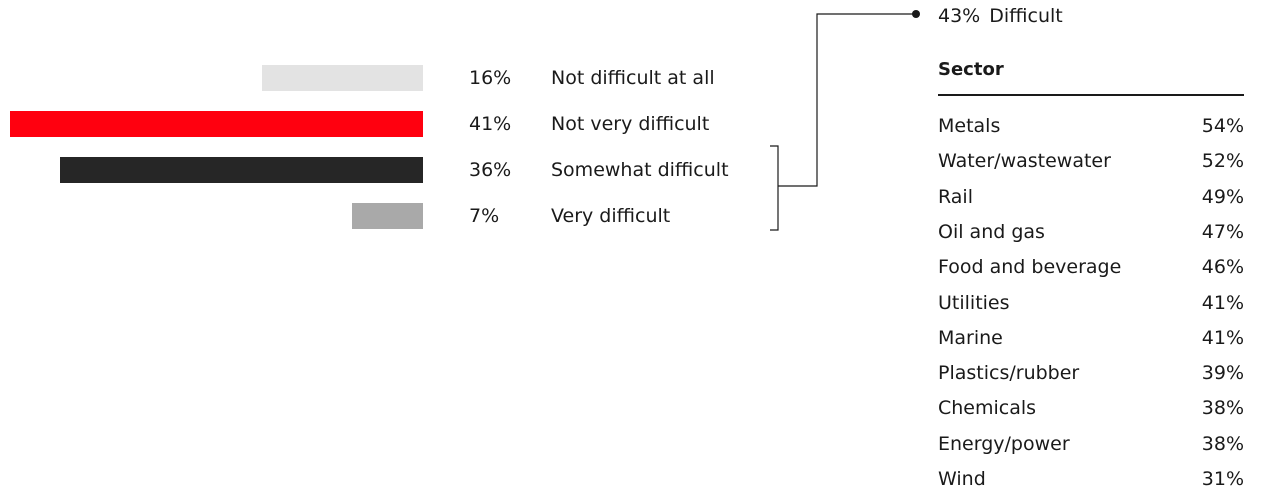  Describe the element at coordinates (1091, 238) in the screenshot. I see `table-row: Oil and gas 47%` at that location.